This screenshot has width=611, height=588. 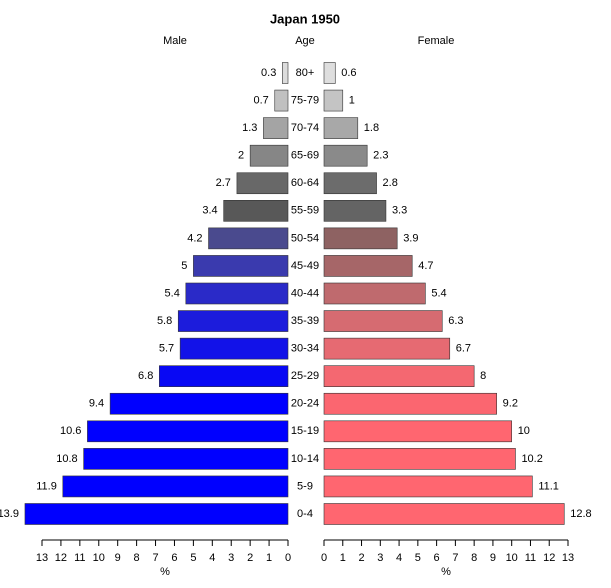 I want to click on value-label: 5, so click(x=184, y=266).